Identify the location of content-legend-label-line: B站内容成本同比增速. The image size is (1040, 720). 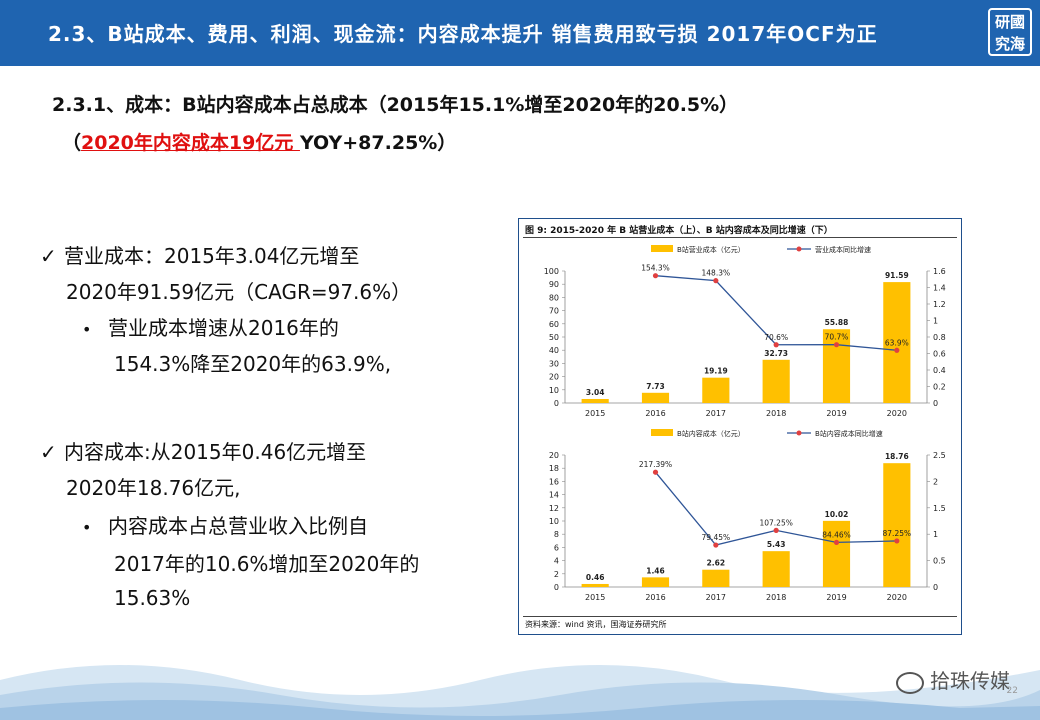
(849, 433).